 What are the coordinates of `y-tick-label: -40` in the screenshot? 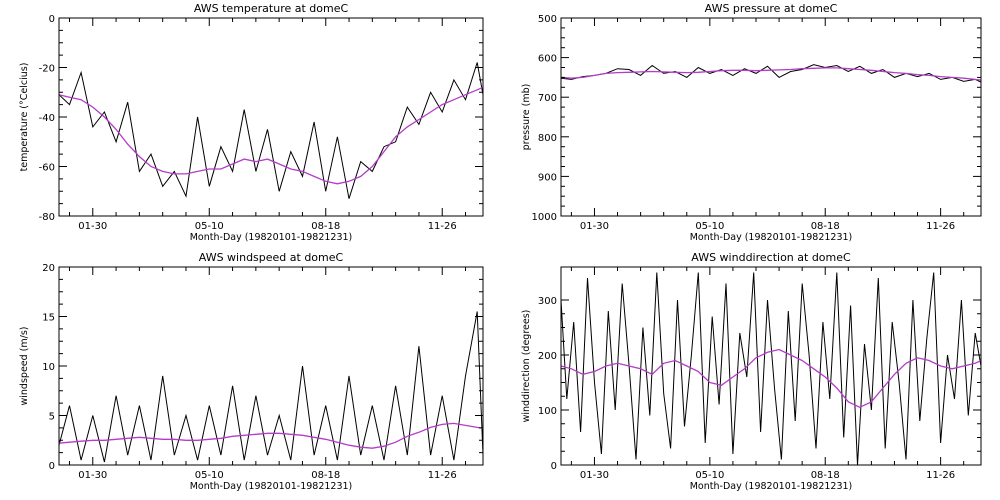 It's located at (47, 118).